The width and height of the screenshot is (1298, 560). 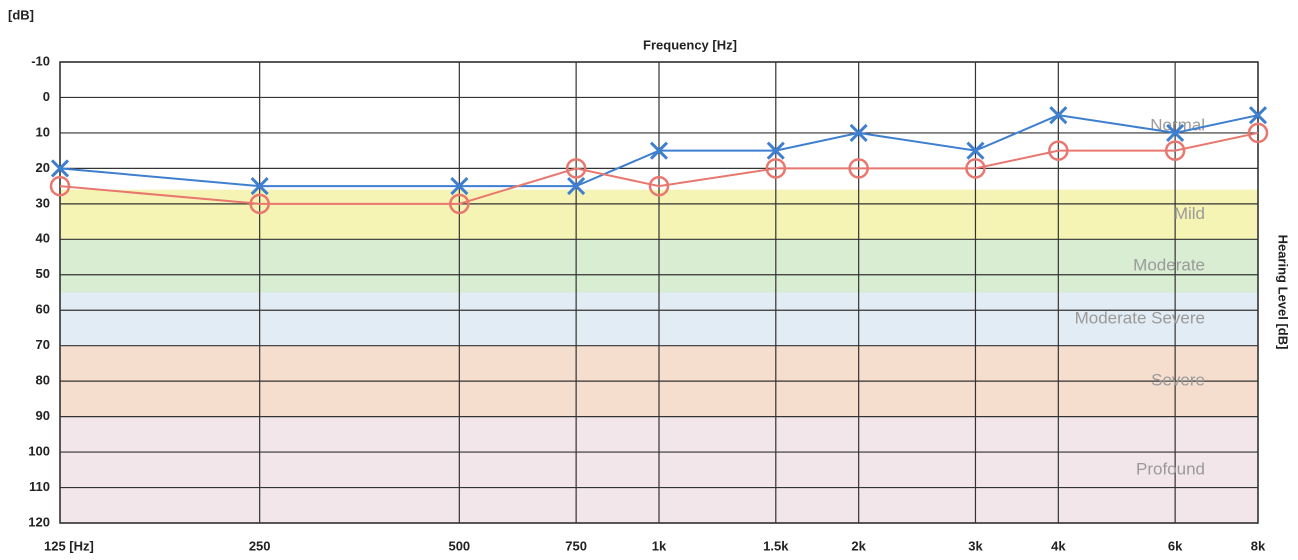 I want to click on y-tick-label: 40, so click(x=43, y=238).